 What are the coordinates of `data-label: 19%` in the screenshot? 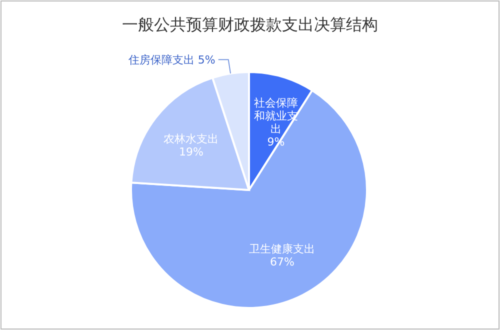 It's located at (191, 152).